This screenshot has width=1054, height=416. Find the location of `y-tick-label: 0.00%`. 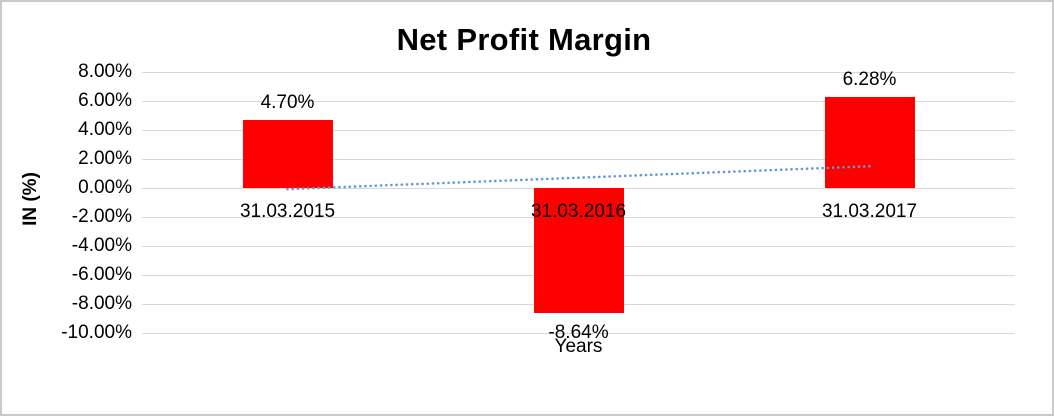

y-tick-label: 0.00% is located at coordinates (105, 187).